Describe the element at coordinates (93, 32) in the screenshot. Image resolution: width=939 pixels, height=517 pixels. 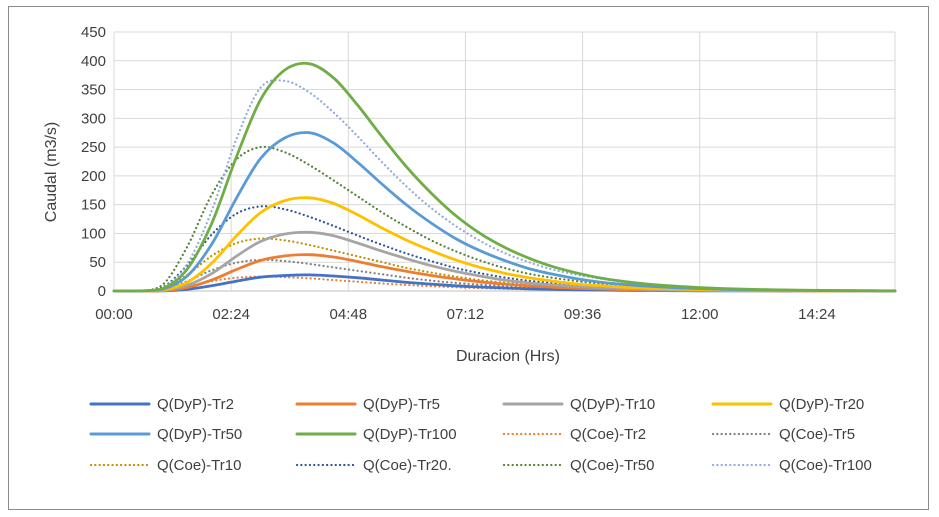
I see `y-tick-label: 450` at that location.